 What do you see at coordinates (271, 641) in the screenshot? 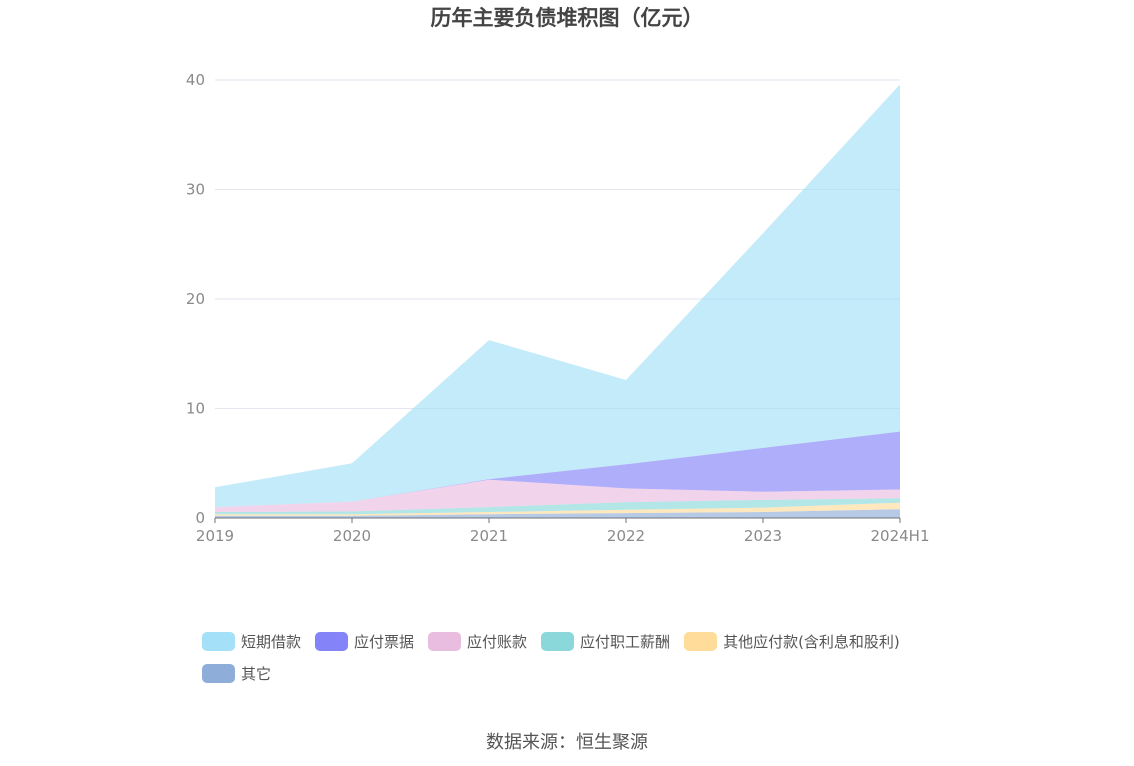
I see `legend-label: 短期借款` at bounding box center [271, 641].